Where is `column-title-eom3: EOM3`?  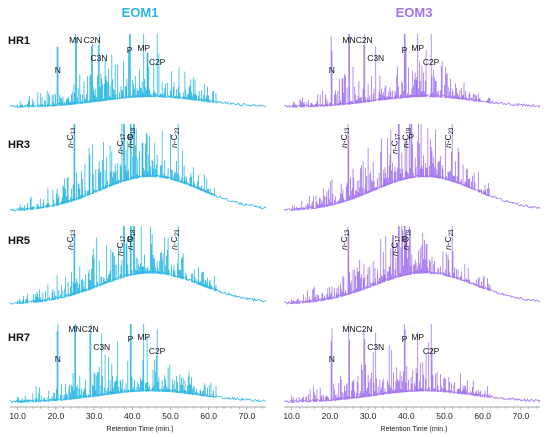 column-title-eom3: EOM3 is located at coordinates (414, 12).